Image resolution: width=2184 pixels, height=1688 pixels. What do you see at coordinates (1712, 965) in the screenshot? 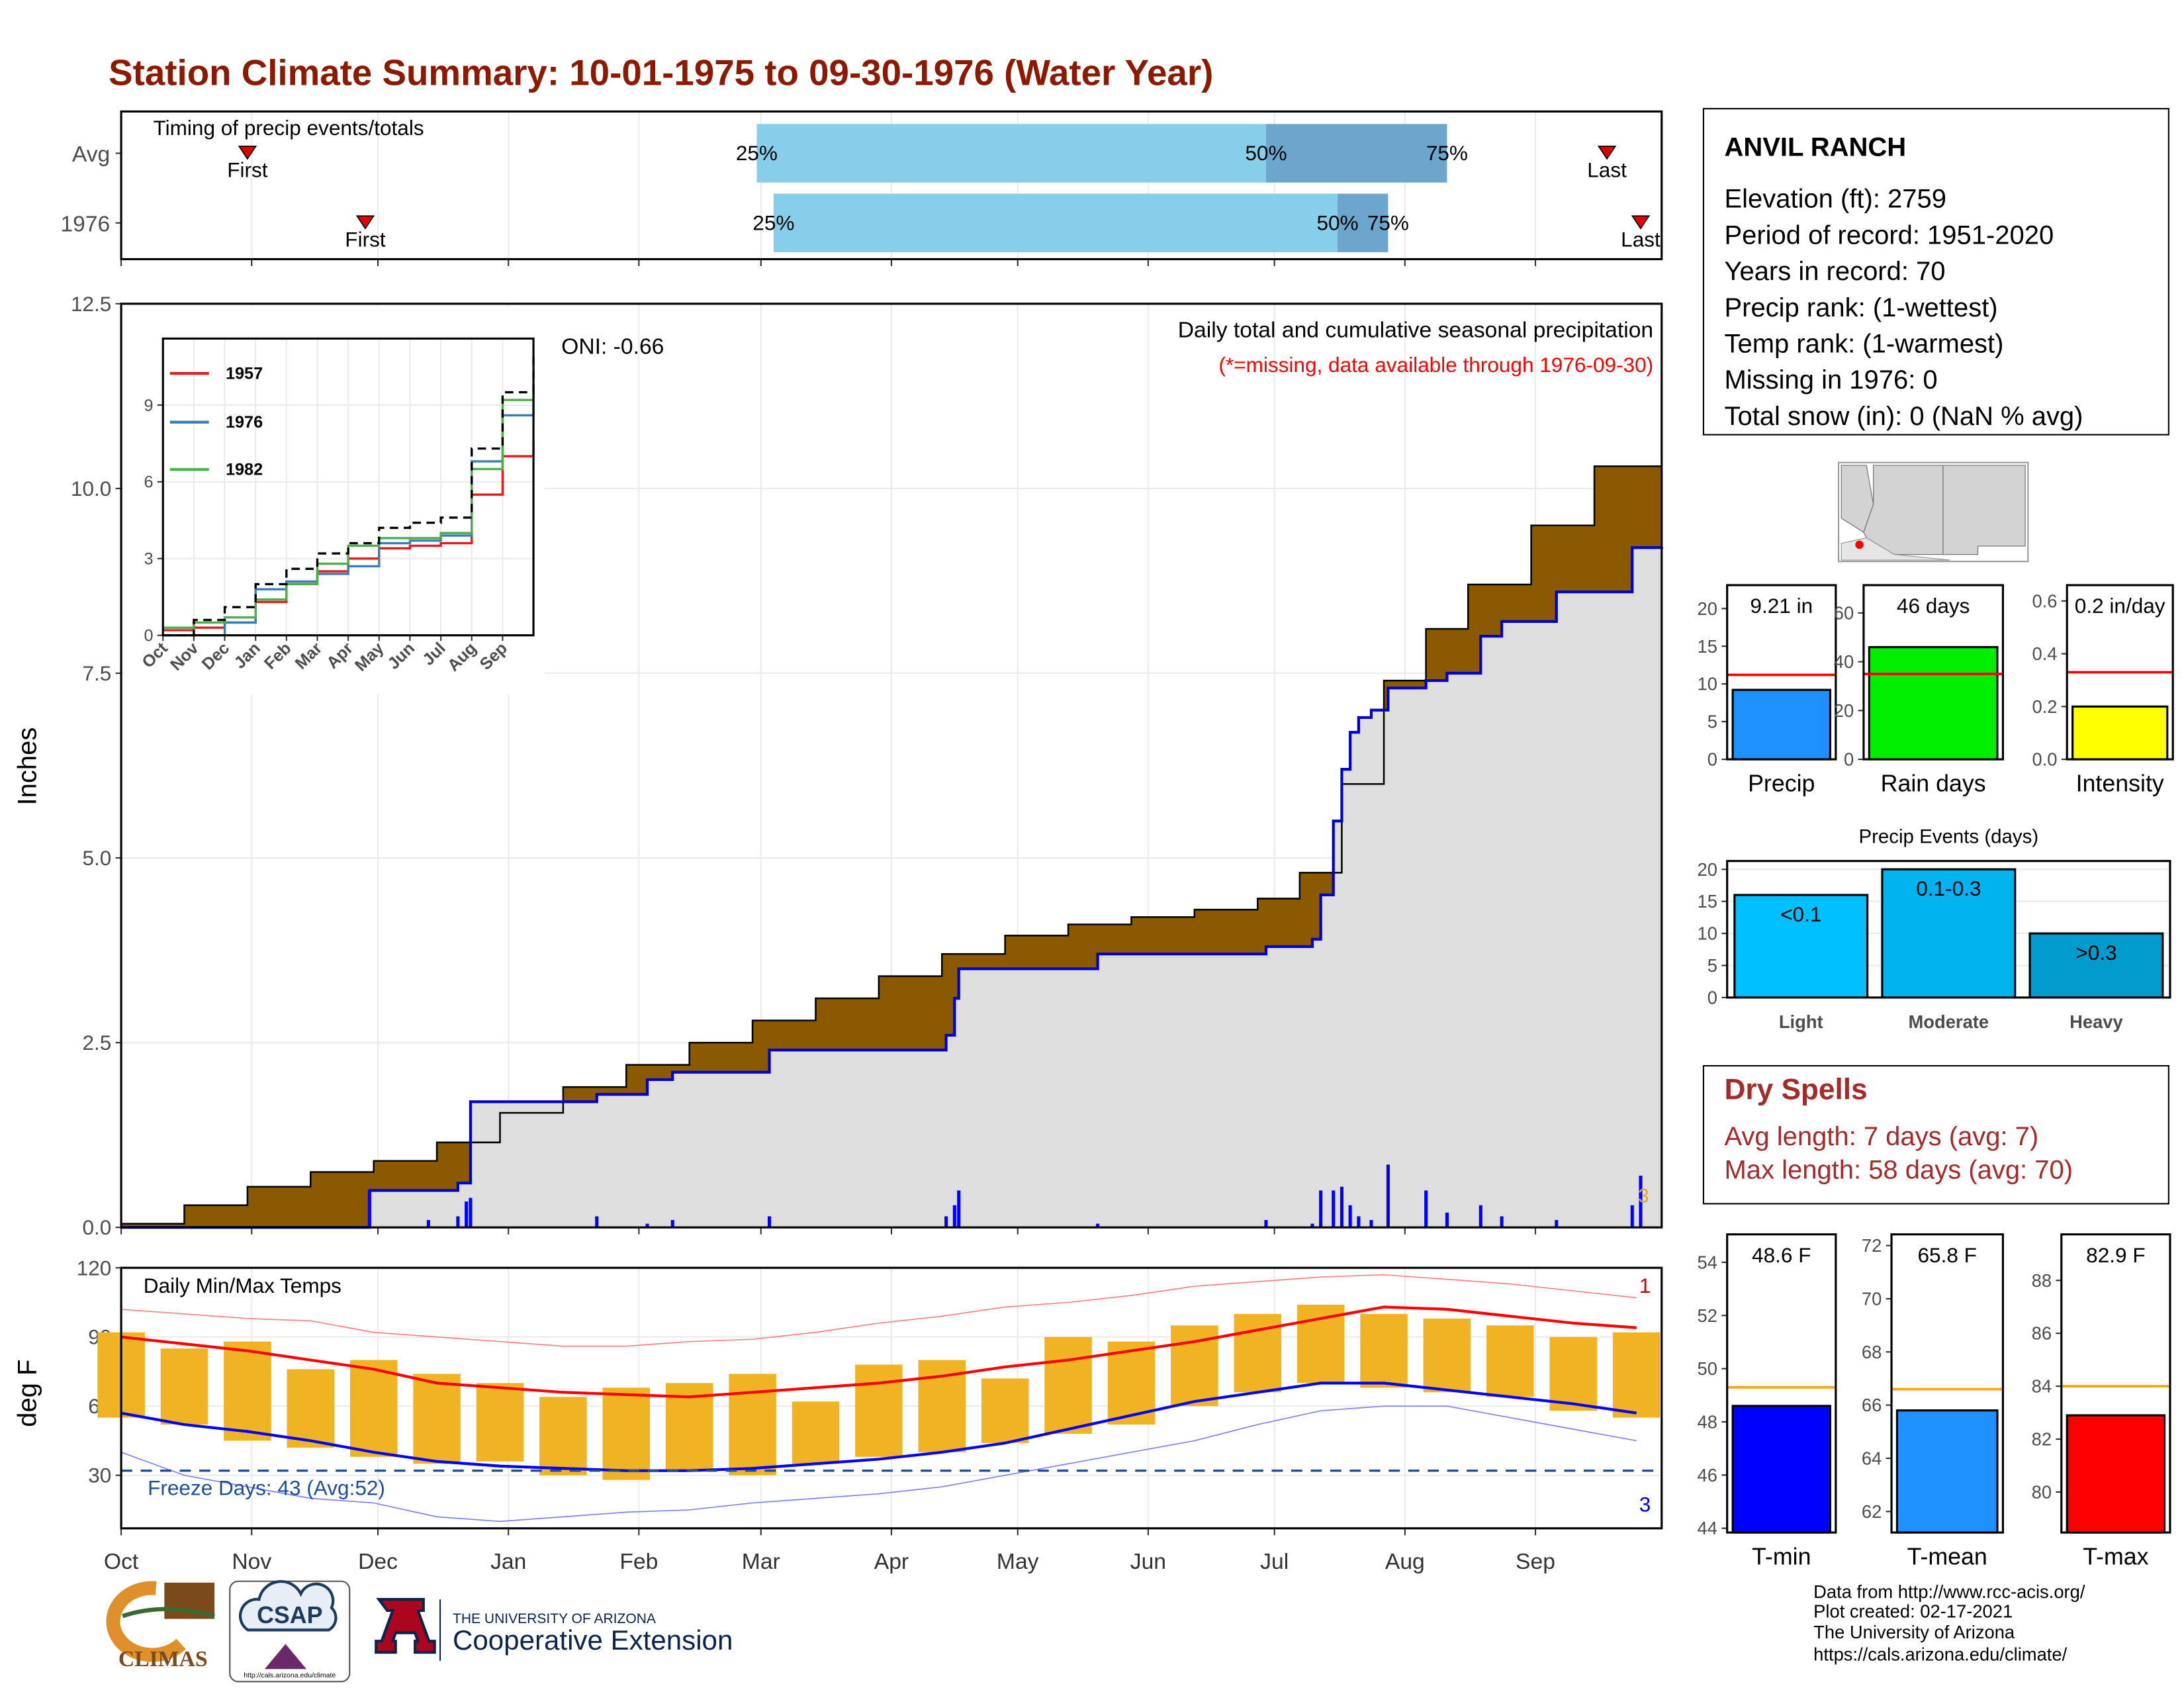
I see `y-tick-label: 5` at bounding box center [1712, 965].